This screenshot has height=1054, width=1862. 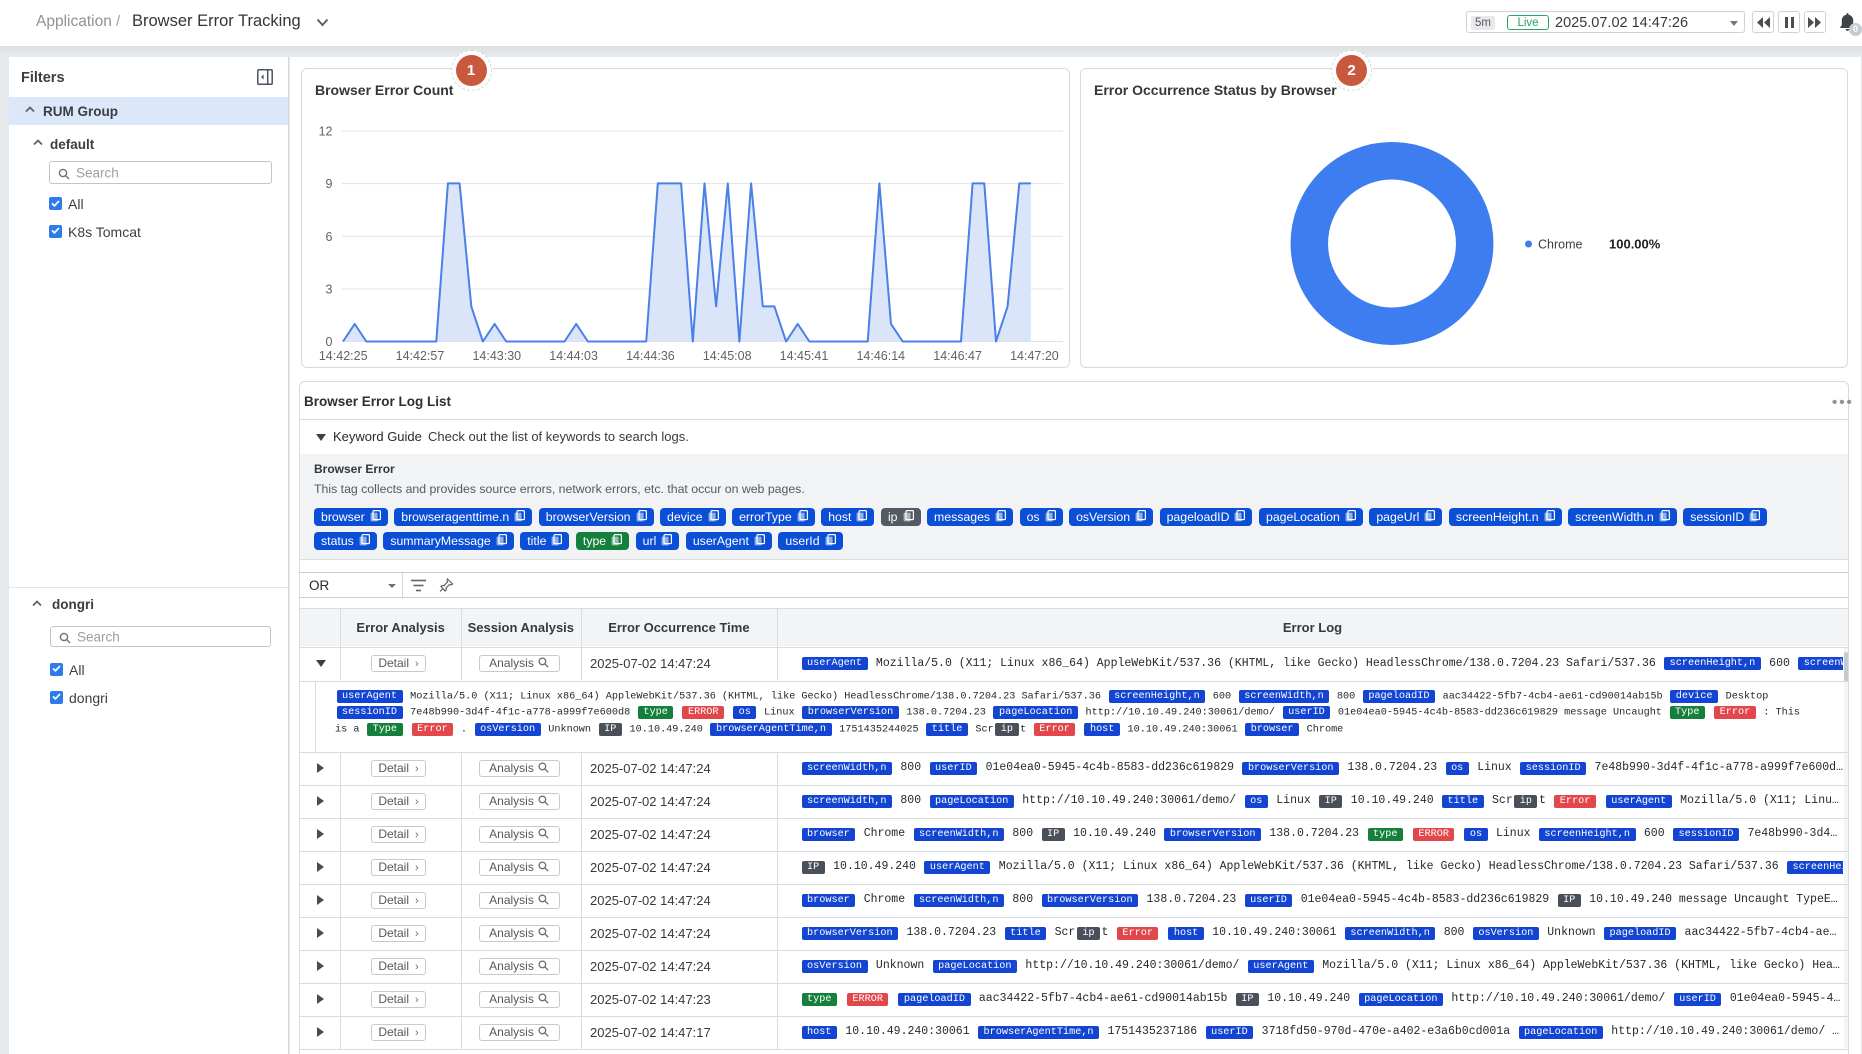 What do you see at coordinates (650, 356) in the screenshot?
I see `svg-text: 14:44:36` at bounding box center [650, 356].